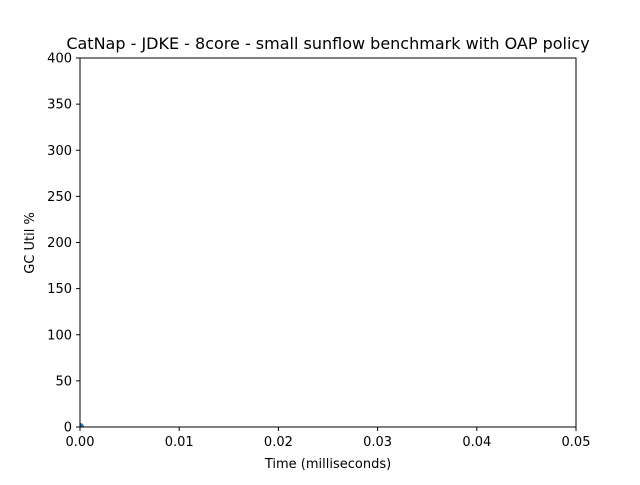  I want to click on y-tick-label: 350, so click(59, 105).